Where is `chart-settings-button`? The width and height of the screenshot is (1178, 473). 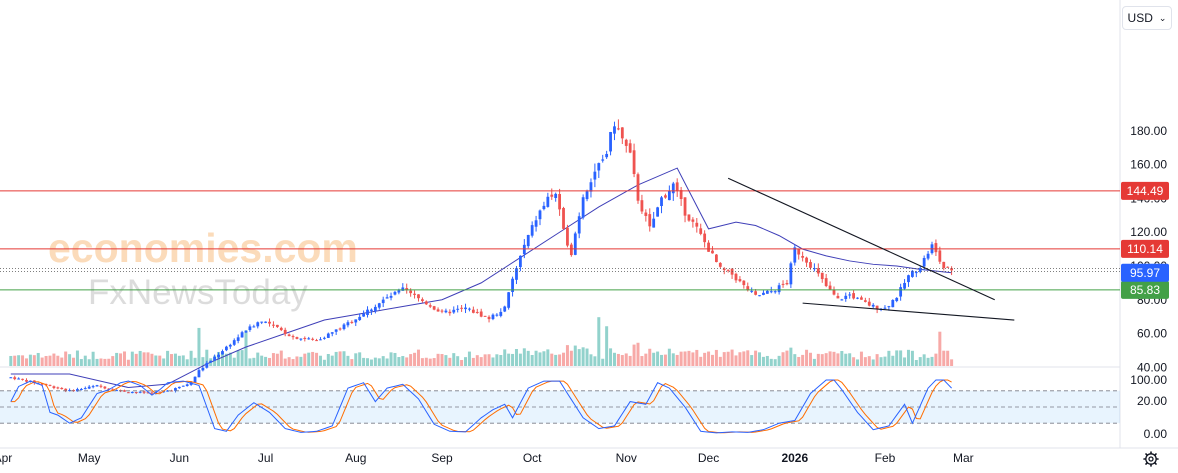 chart-settings-button is located at coordinates (1151, 459).